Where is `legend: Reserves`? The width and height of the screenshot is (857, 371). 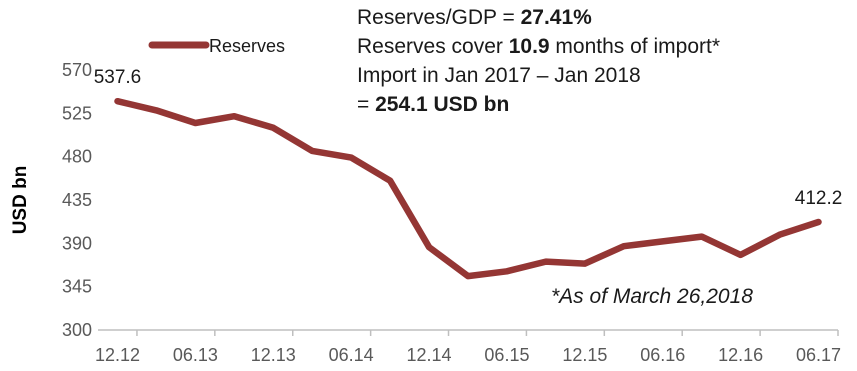
legend: Reserves is located at coordinates (216, 46).